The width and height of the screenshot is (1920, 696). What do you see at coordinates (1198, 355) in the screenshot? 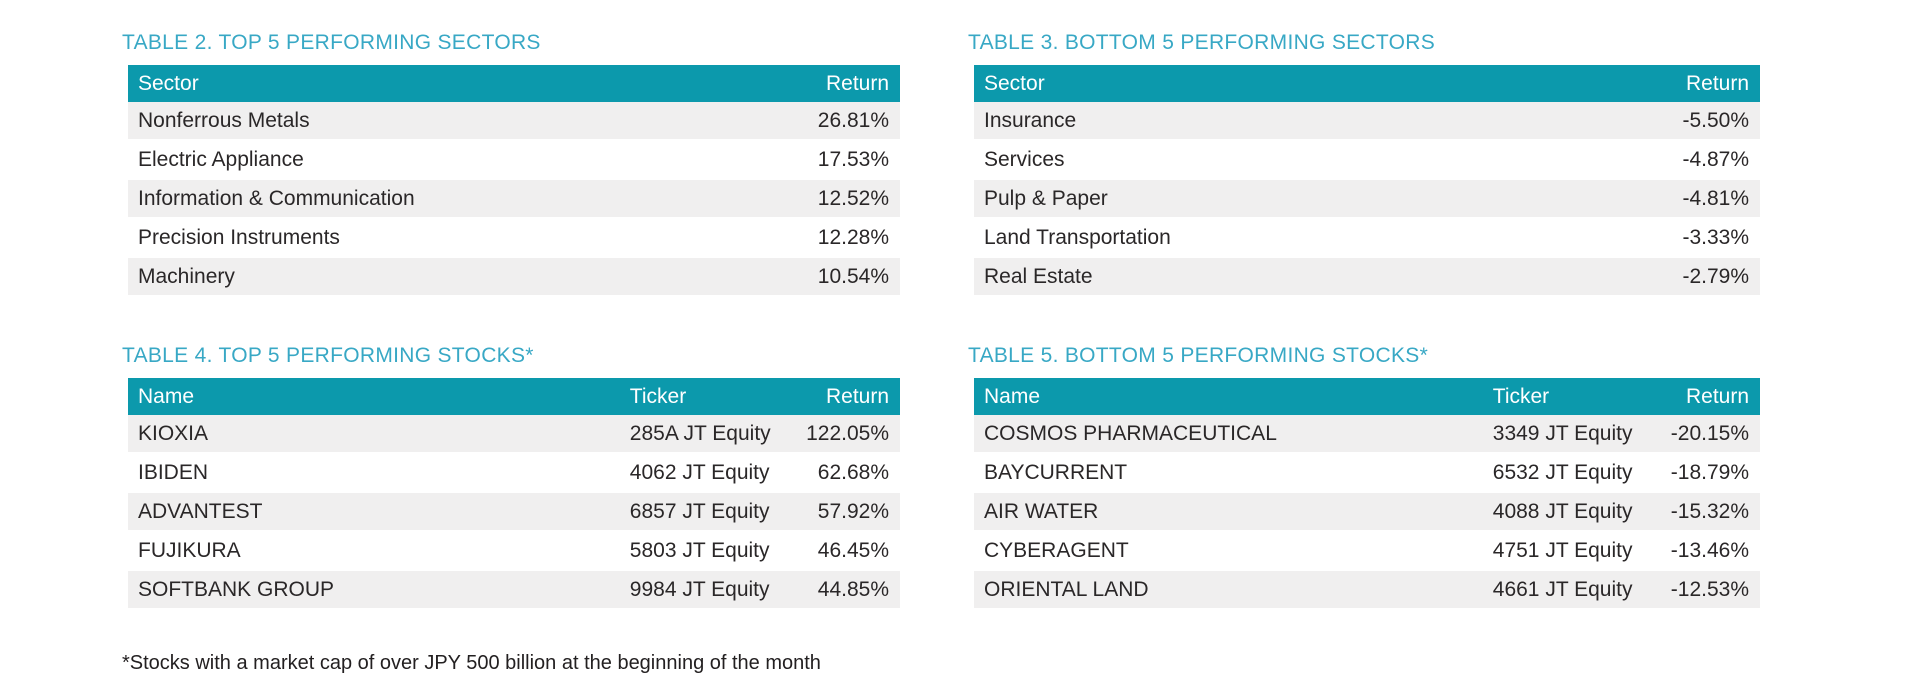
I see `table5-title: TABLE 5. BOTTOM 5 PERFORMING STOCKS*` at bounding box center [1198, 355].